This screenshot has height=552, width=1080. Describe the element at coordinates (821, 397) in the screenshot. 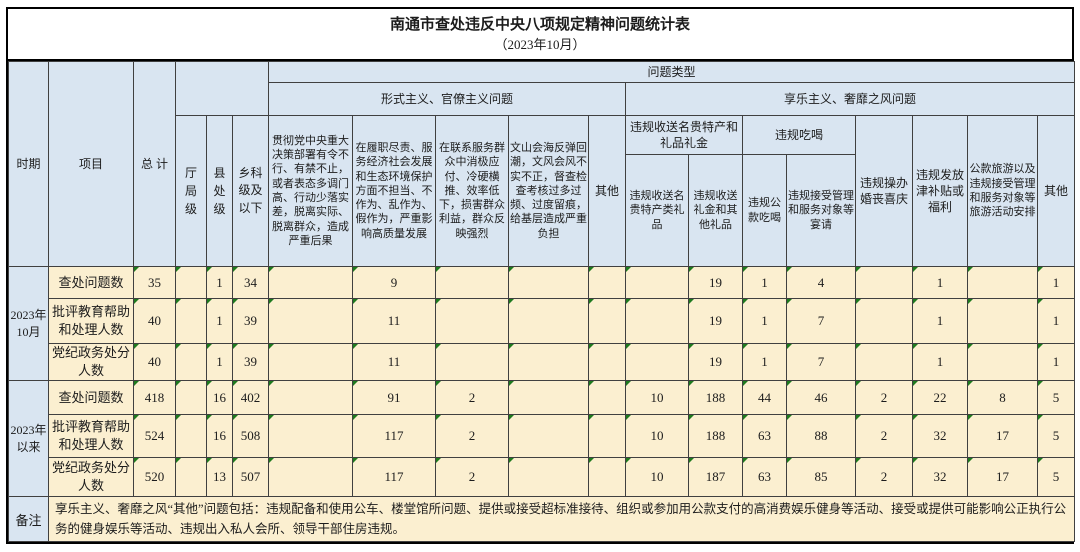

I see `data-cell: 46` at that location.